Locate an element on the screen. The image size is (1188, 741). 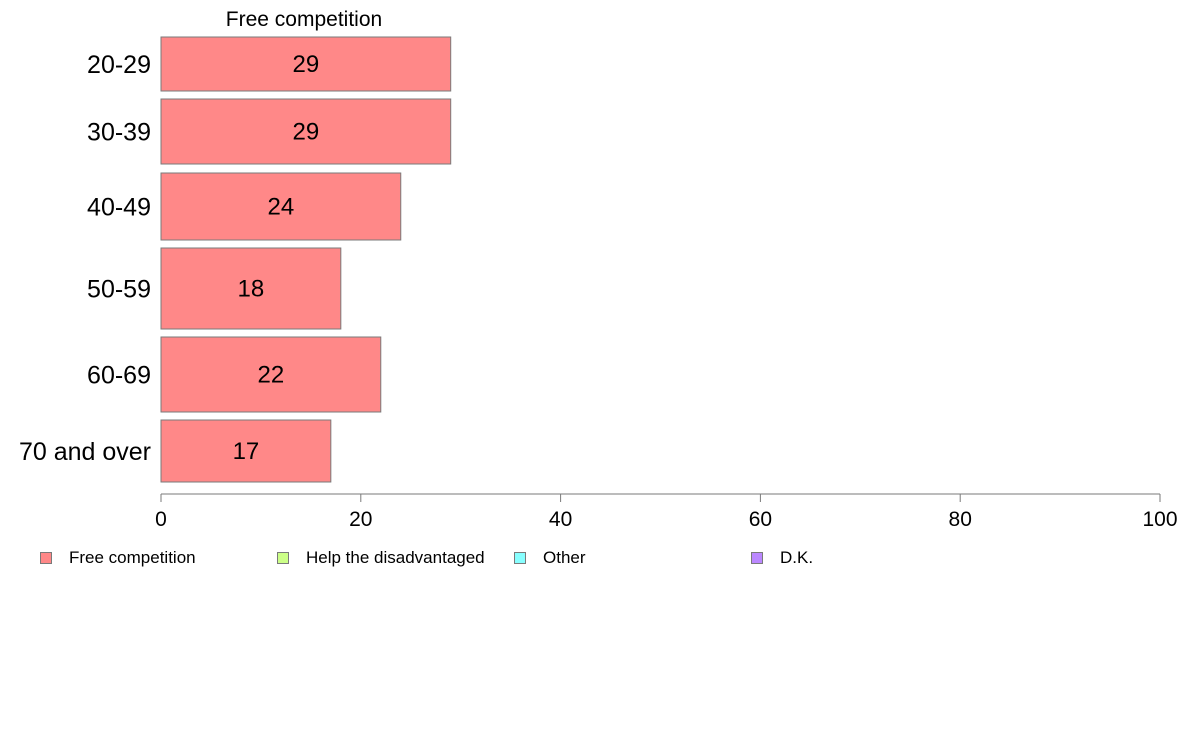
legend-label-dk: D.K. is located at coordinates (797, 557).